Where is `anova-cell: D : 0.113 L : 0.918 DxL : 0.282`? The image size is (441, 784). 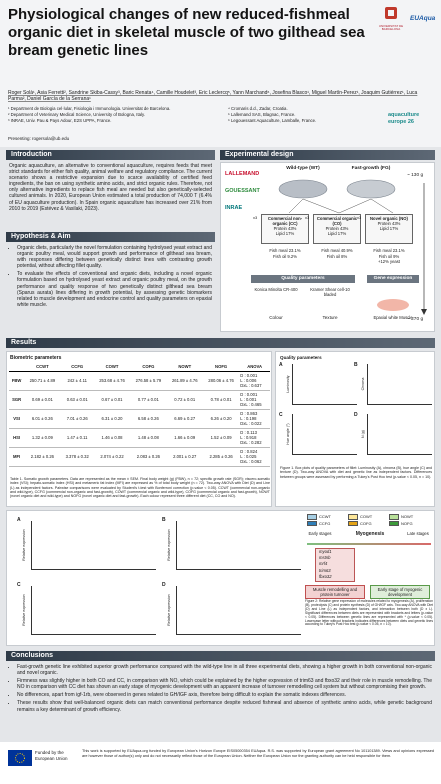
anova-cell: D : 0.113 L : 0.918 DxL : 0.282 is located at coordinates (254, 437).